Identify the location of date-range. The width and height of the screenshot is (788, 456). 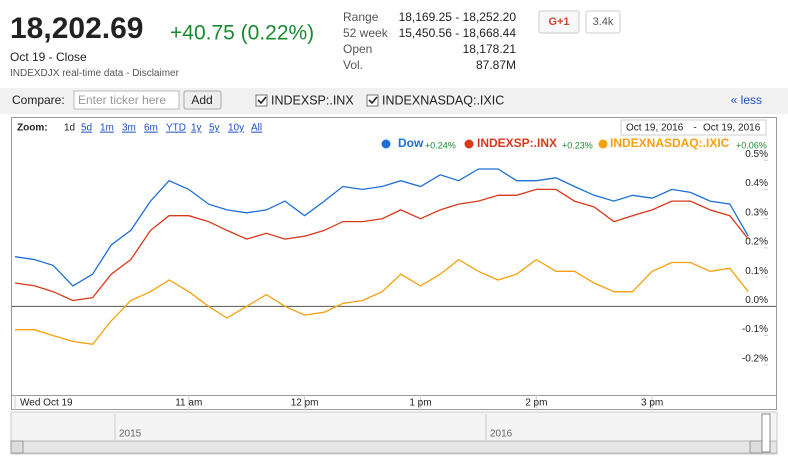
(693, 127).